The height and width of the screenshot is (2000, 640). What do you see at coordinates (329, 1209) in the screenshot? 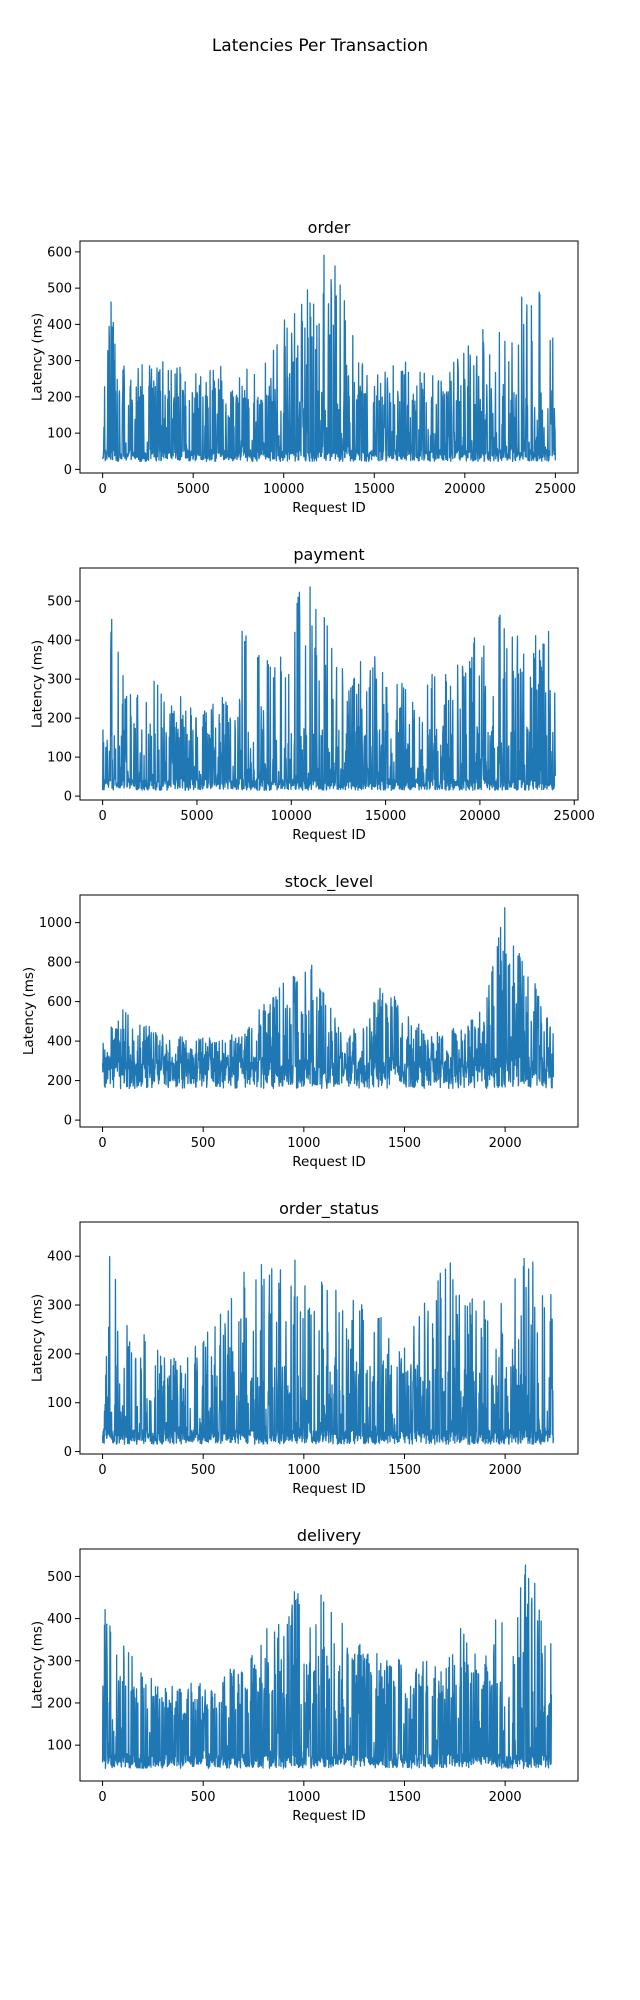
I see `subplot-title: order_status` at bounding box center [329, 1209].